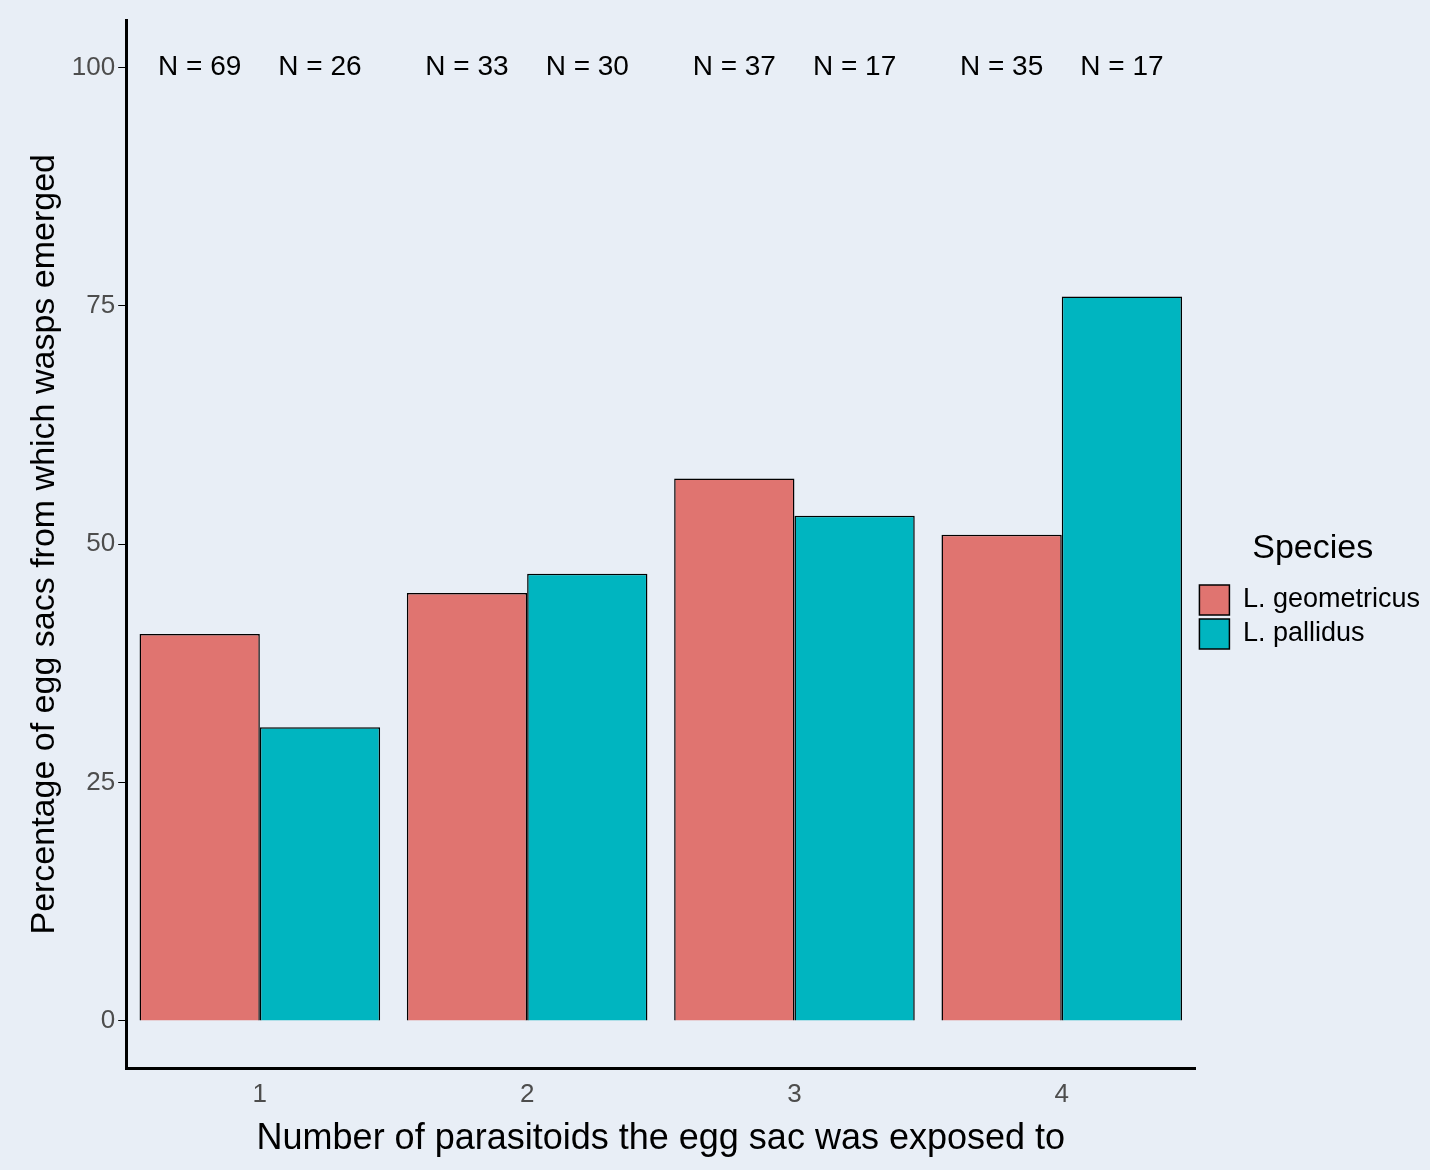 Image resolution: width=1430 pixels, height=1170 pixels. What do you see at coordinates (101, 542) in the screenshot?
I see `y-tick-label: 50` at bounding box center [101, 542].